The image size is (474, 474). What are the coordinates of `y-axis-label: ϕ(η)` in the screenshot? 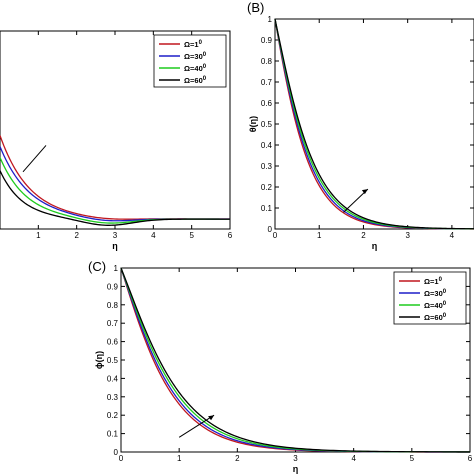 It's located at (99, 360).